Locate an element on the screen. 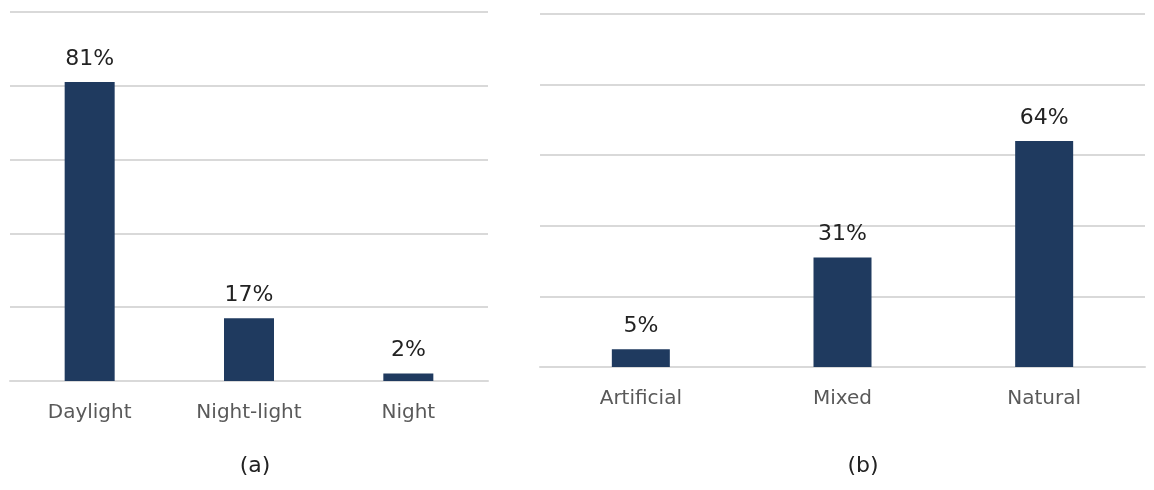  x-tick-label: Mixed is located at coordinates (842, 397).